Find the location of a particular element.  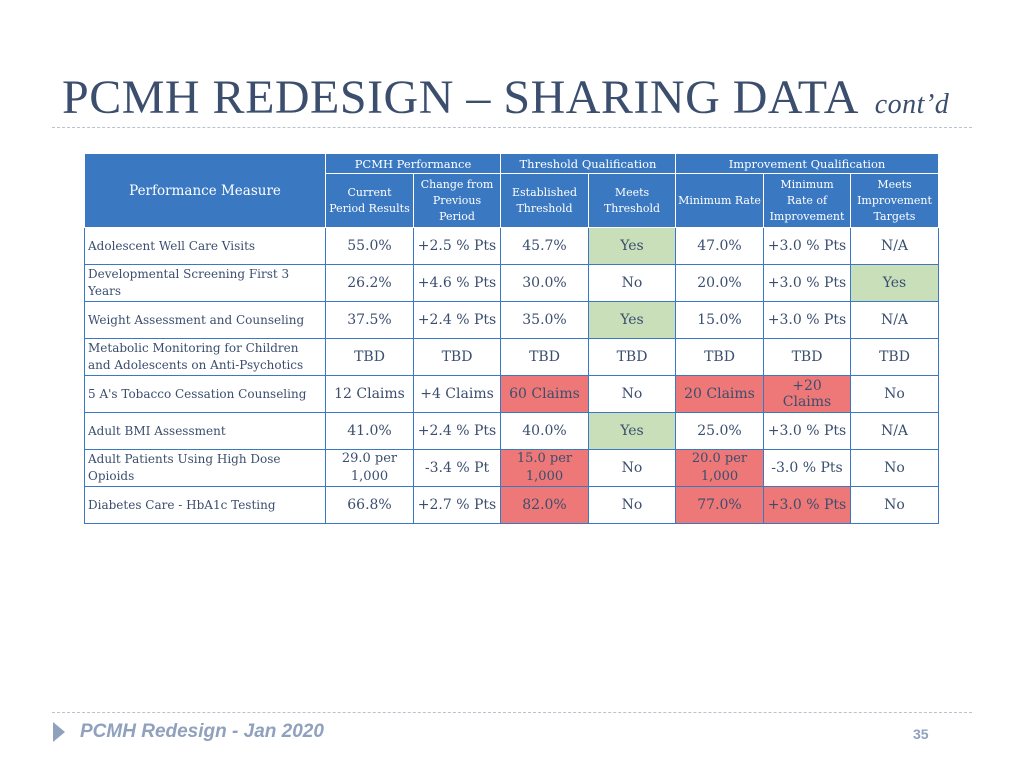

value-cell: 12 Claims is located at coordinates (369, 394).